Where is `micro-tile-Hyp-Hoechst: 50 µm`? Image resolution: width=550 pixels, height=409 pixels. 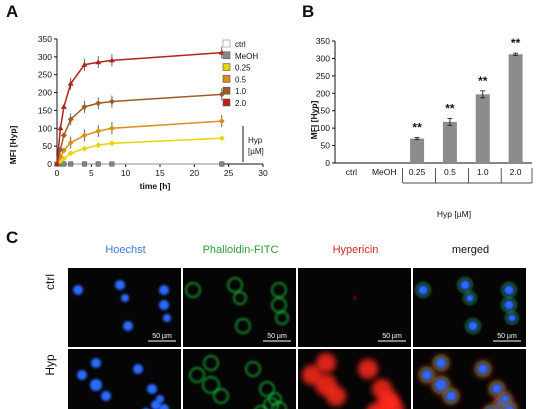 micro-tile-Hyp-Hoechst: 50 µm is located at coordinates (124, 379).